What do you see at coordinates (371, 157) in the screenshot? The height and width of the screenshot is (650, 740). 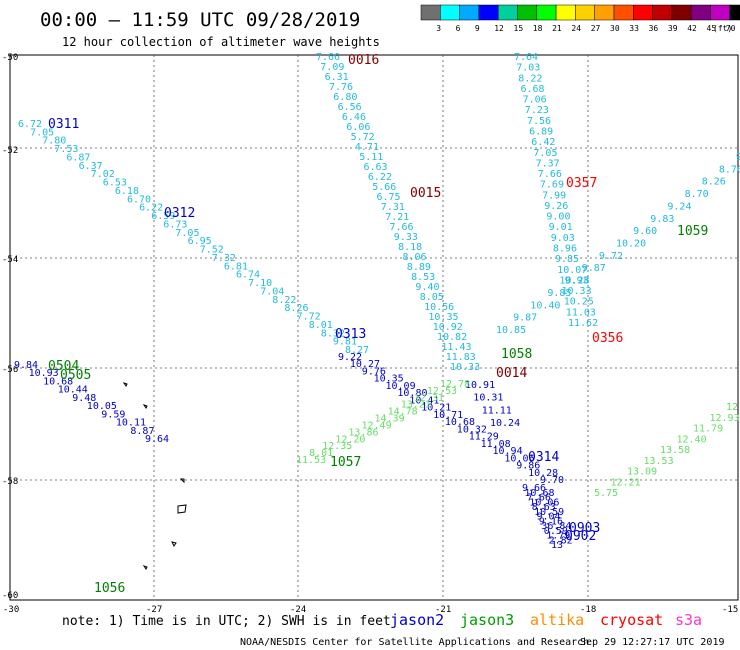 I see `wave-height-value: 5.11` at bounding box center [371, 157].